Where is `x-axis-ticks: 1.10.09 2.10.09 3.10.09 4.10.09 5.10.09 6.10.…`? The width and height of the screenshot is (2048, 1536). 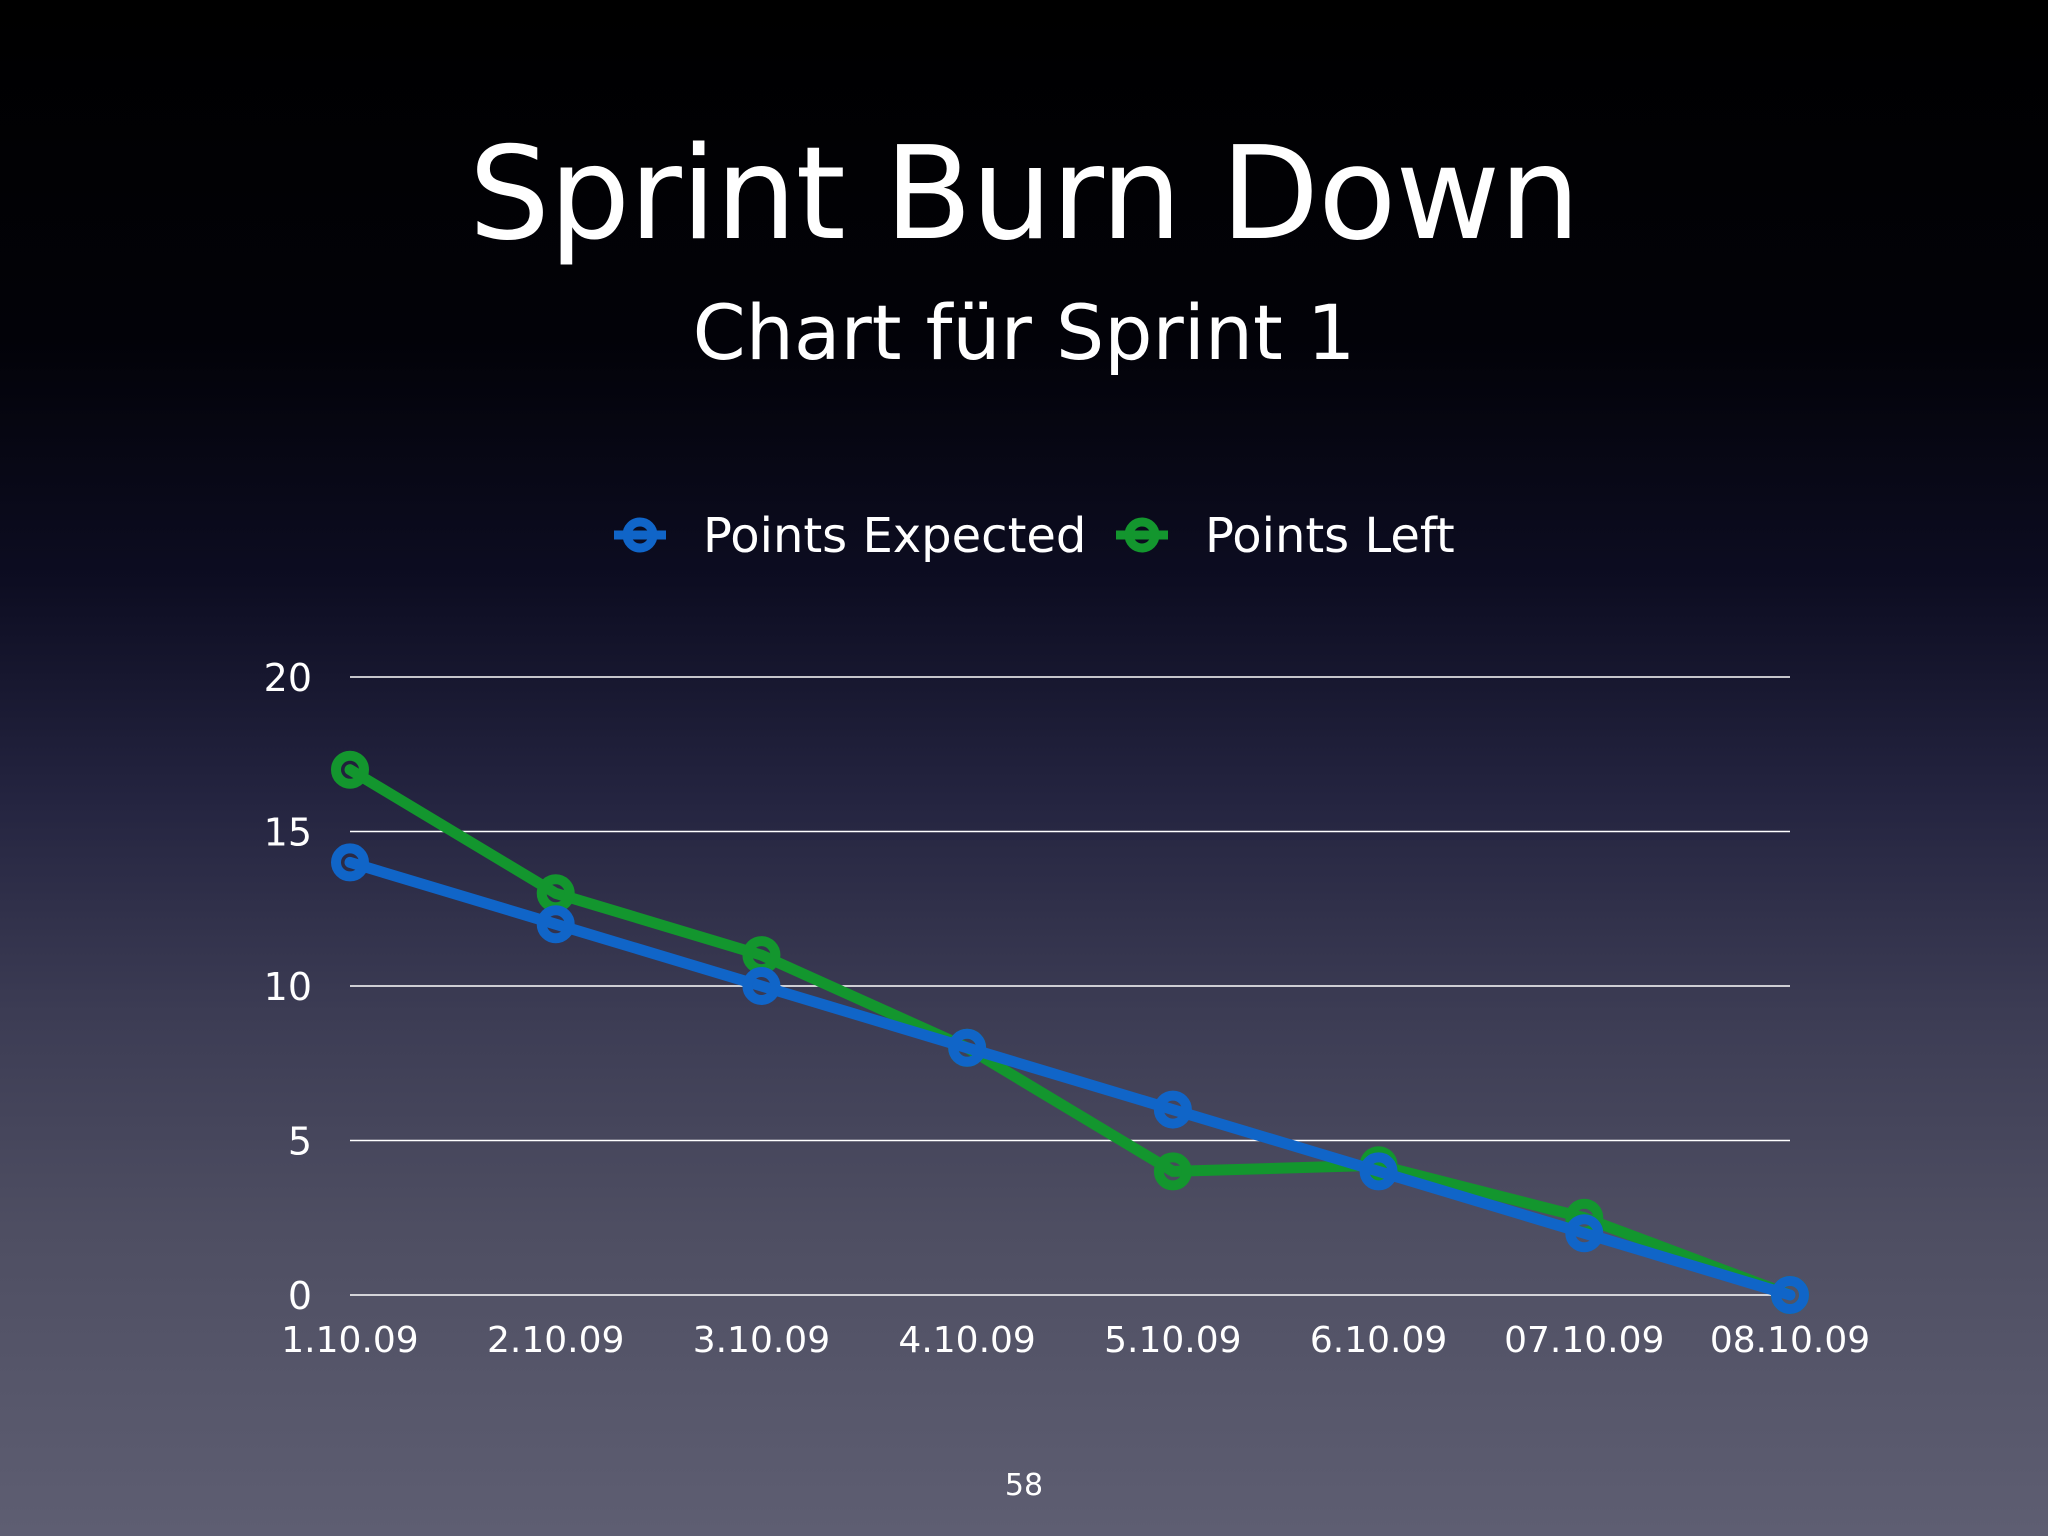
x-axis-ticks: 1.10.09 2.10.09 3.10.09 4.10.09 5.10.09 6.10.… is located at coordinates (1075, 1340).